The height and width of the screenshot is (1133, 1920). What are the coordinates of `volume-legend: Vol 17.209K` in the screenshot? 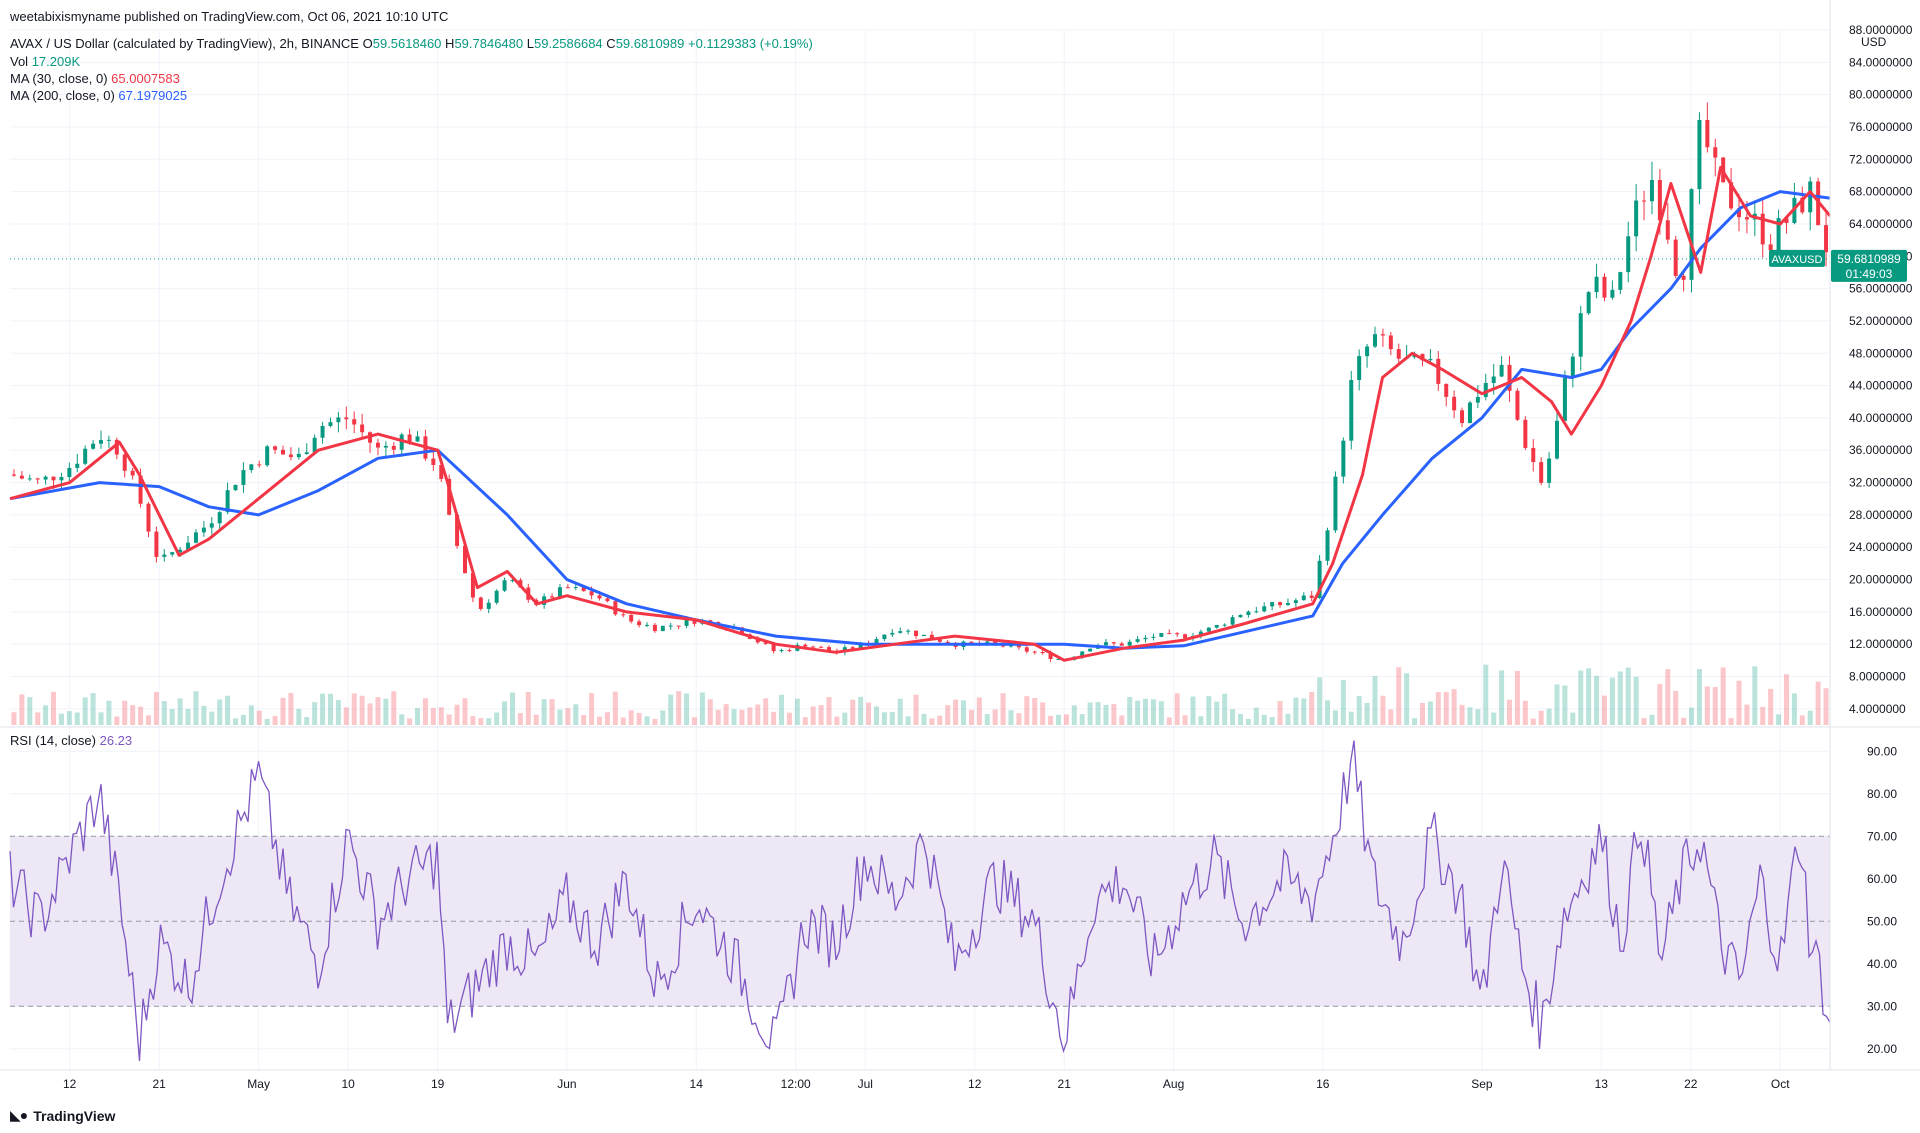 It's located at (45, 62).